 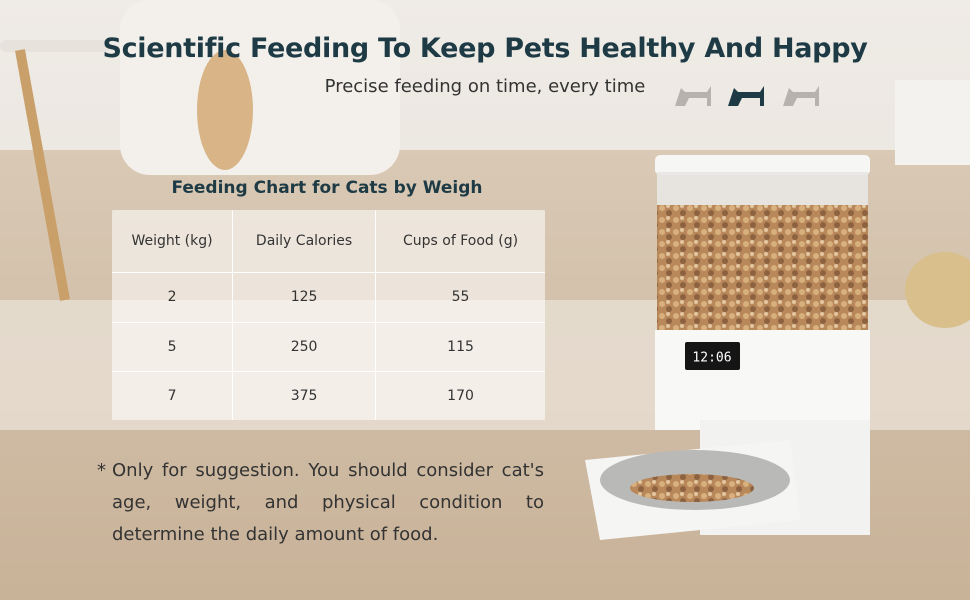 I want to click on cat-icons, so click(x=747, y=96).